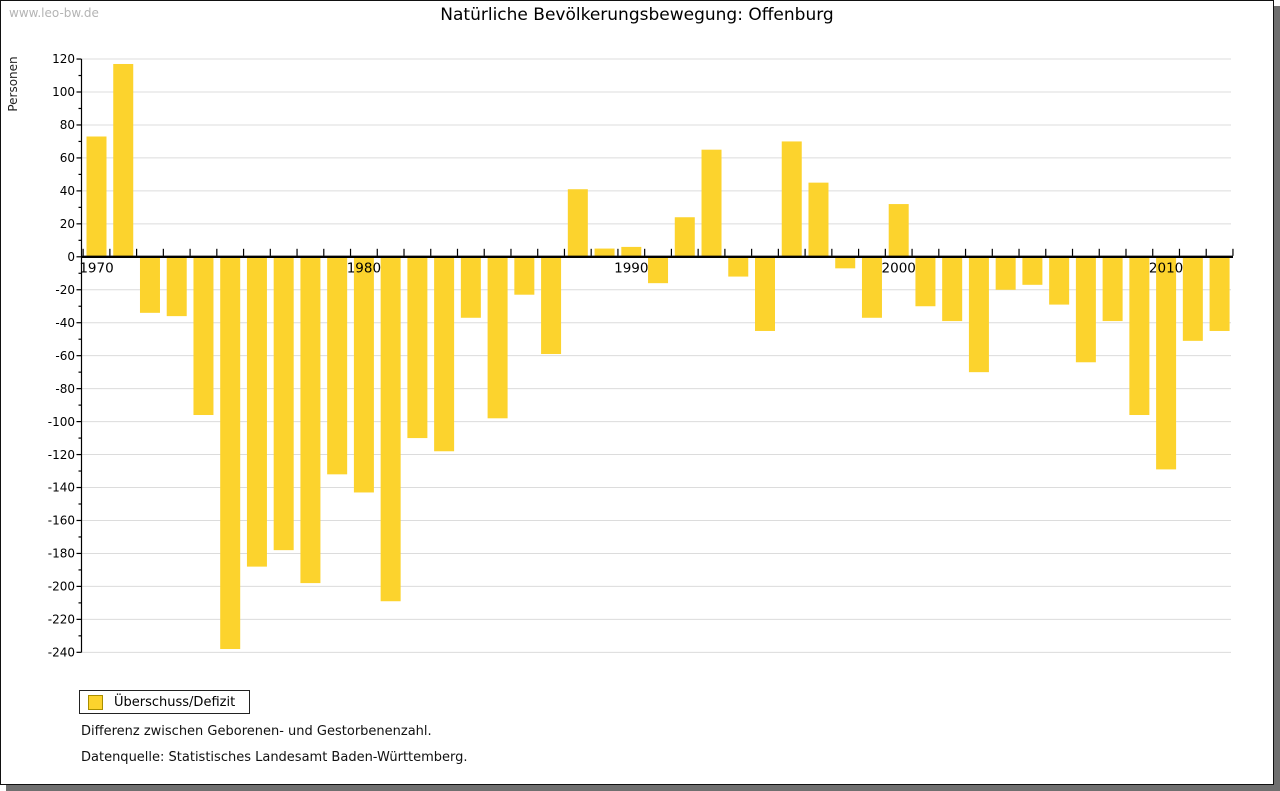 This screenshot has height=791, width=1280. I want to click on bar-2009, so click(1139, 336).